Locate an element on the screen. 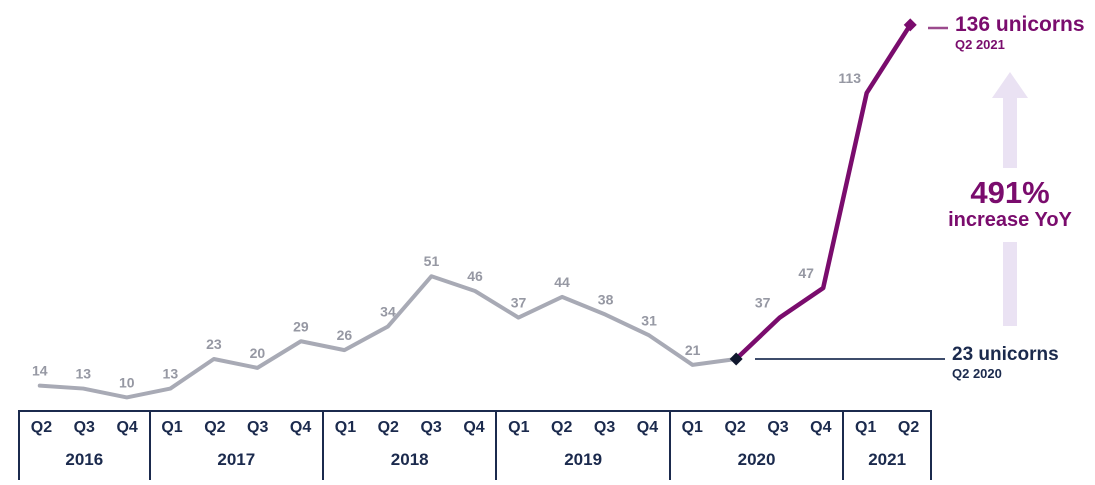  quarter-row: Q1 Q2 is located at coordinates (887, 428).